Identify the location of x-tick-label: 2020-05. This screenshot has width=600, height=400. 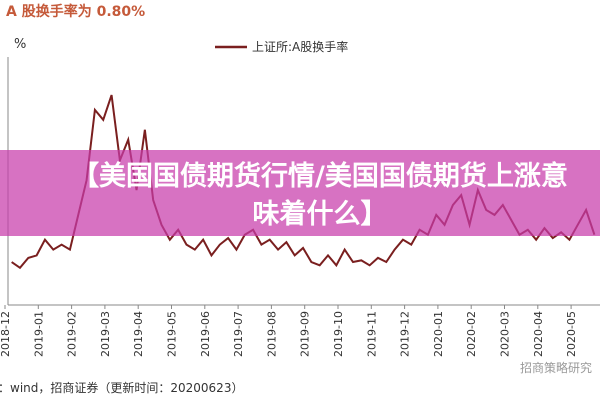
(571, 334).